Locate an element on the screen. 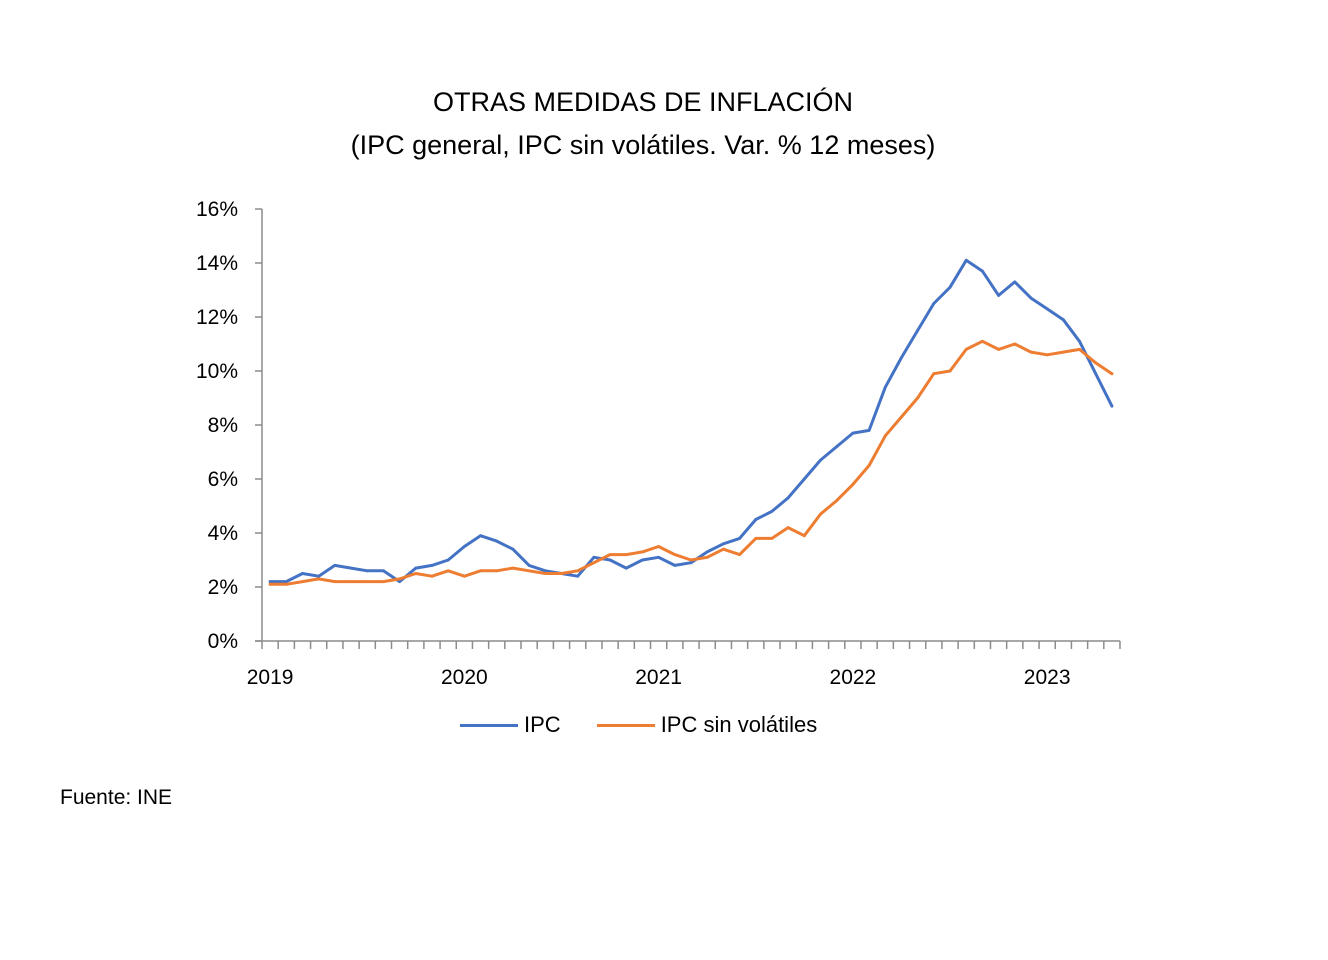 This screenshot has width=1328, height=960. source-note: Fuente: INE is located at coordinates (116, 797).